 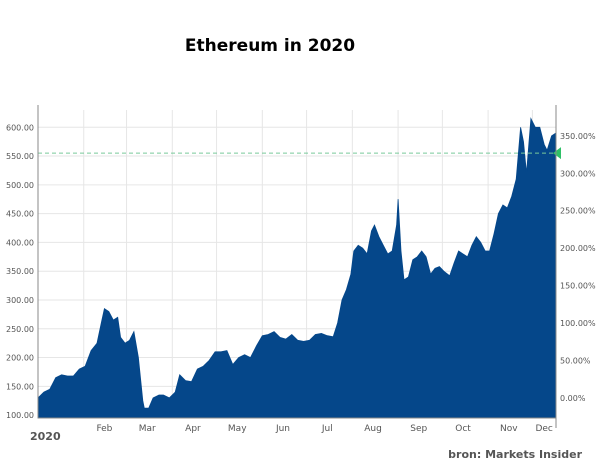 I want to click on y2-tick-label: 350.00%, so click(x=578, y=136).